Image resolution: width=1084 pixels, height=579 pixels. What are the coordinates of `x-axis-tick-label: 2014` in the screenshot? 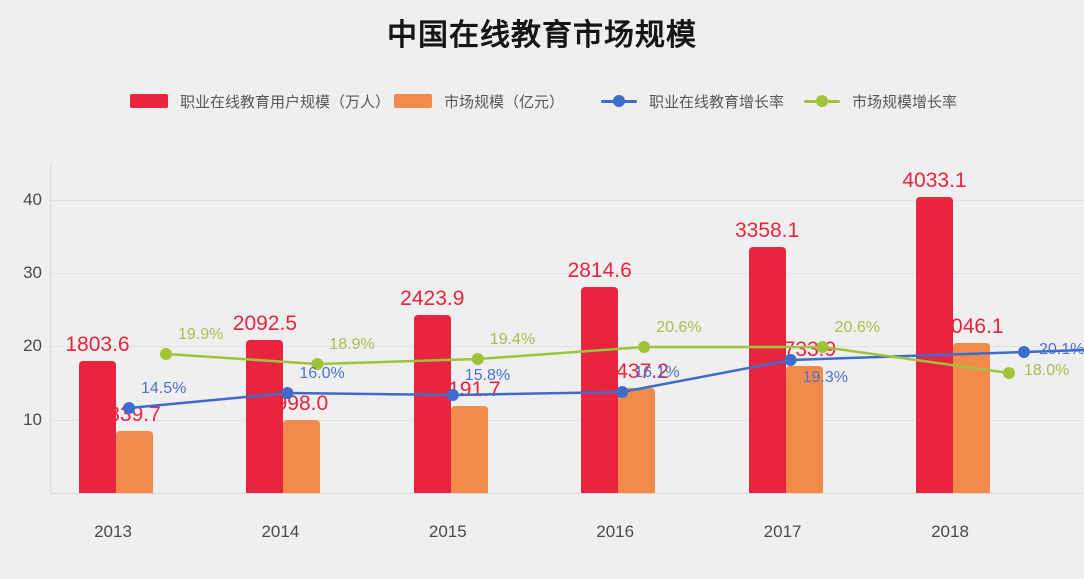 It's located at (280, 531).